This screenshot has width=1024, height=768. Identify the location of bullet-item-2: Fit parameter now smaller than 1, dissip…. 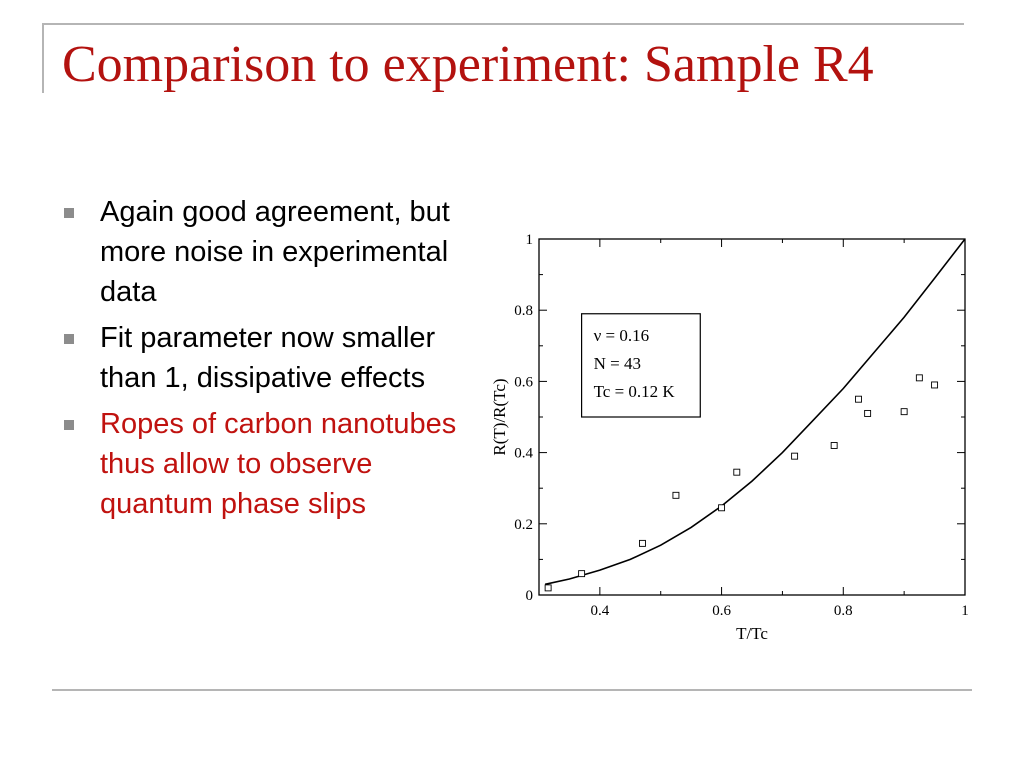
(277, 358).